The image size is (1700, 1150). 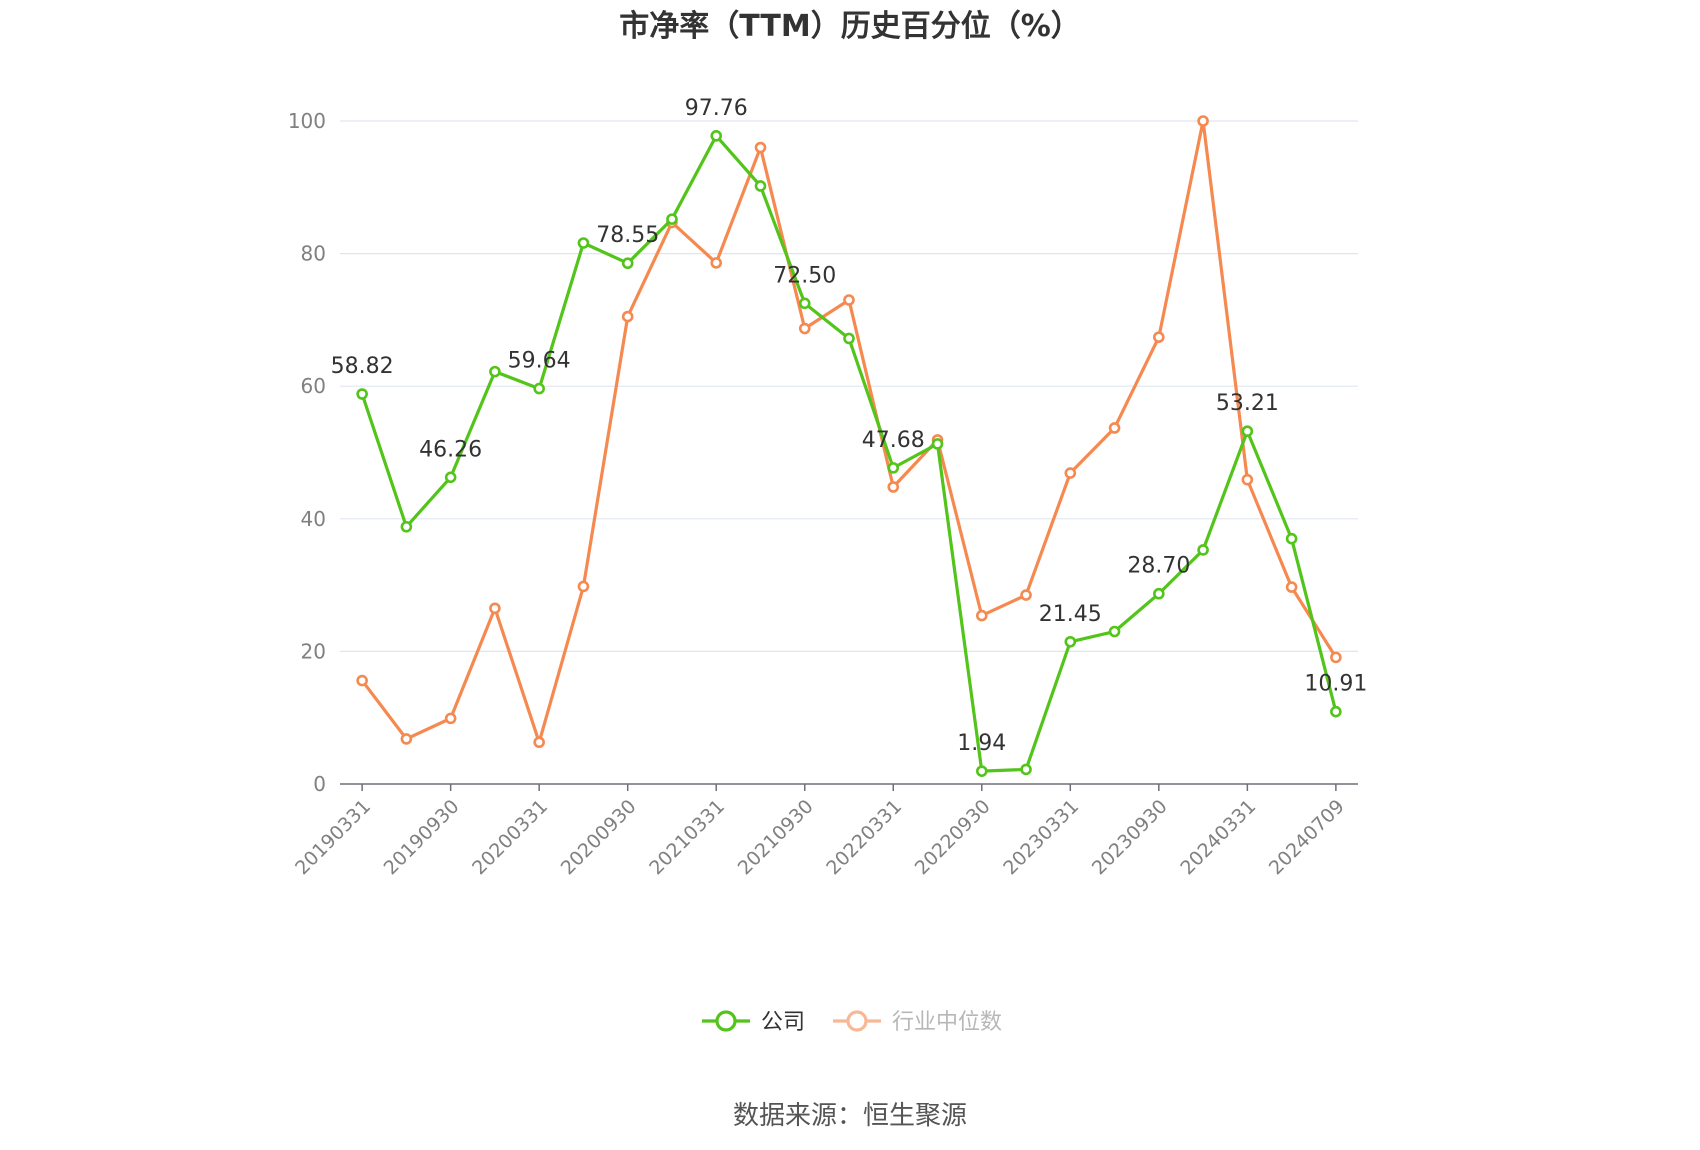 I want to click on x-tick-label: 20210331, so click(x=687, y=837).